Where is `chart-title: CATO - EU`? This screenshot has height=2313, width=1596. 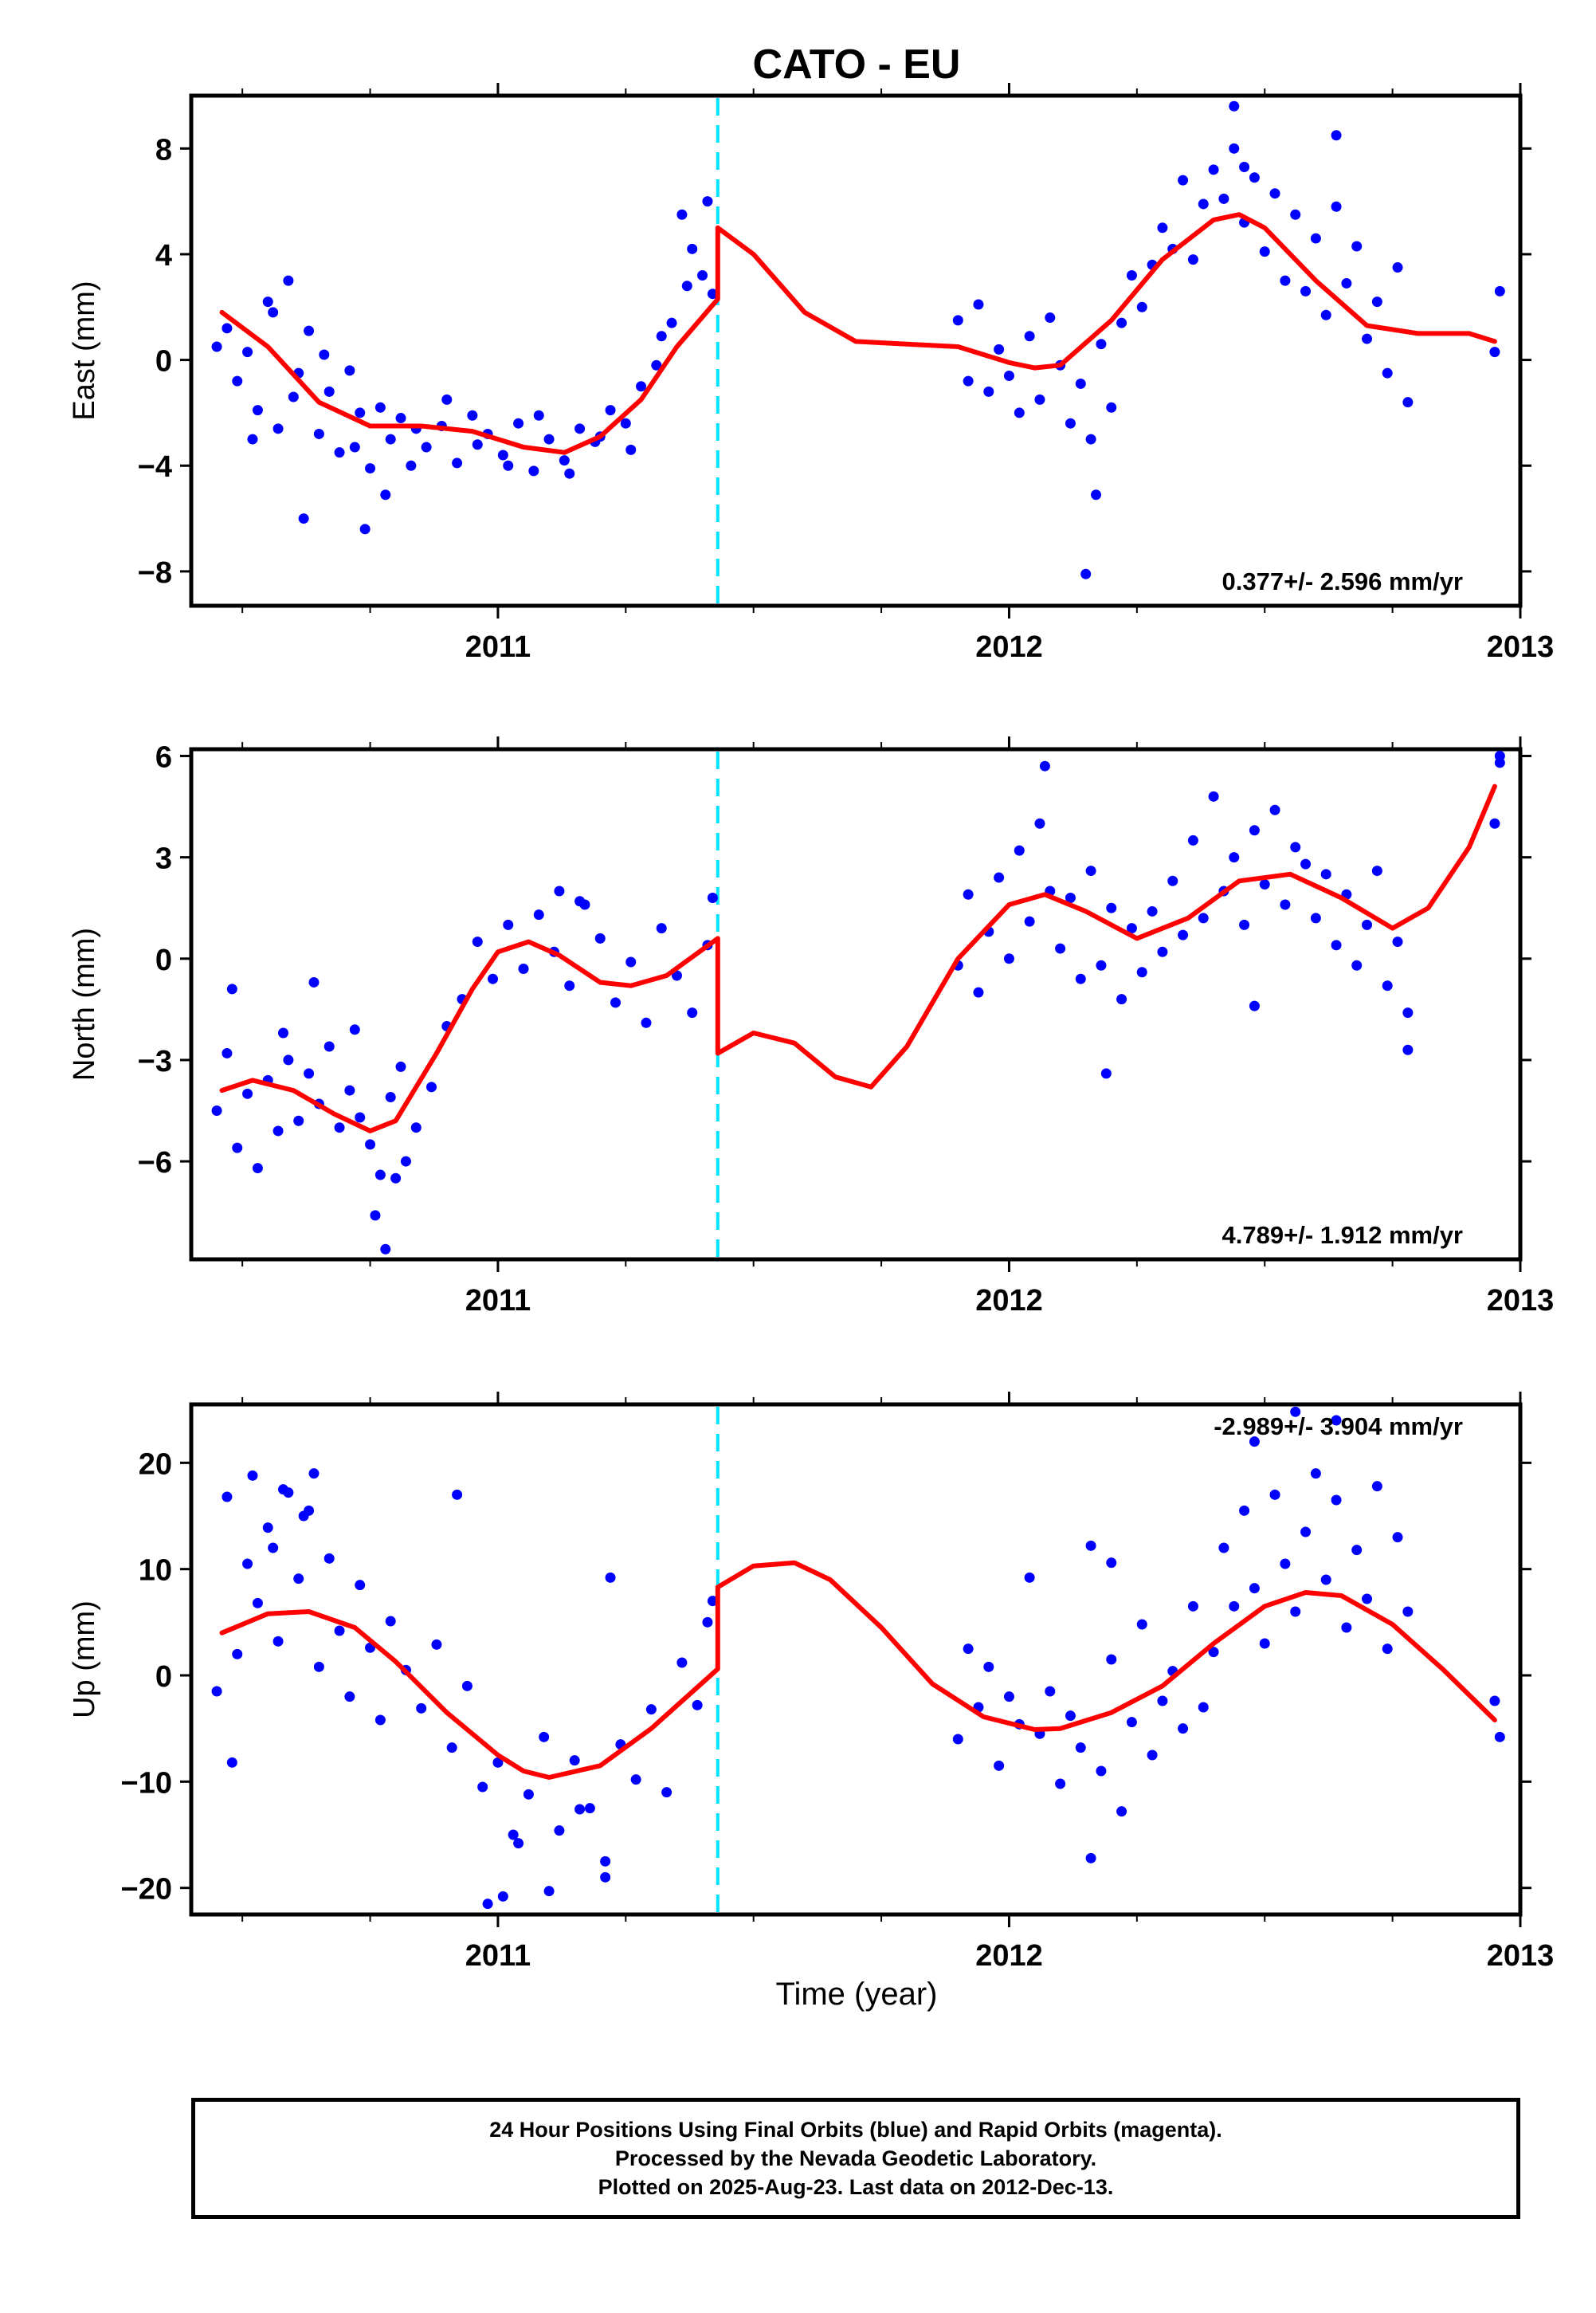 chart-title: CATO - EU is located at coordinates (857, 64).